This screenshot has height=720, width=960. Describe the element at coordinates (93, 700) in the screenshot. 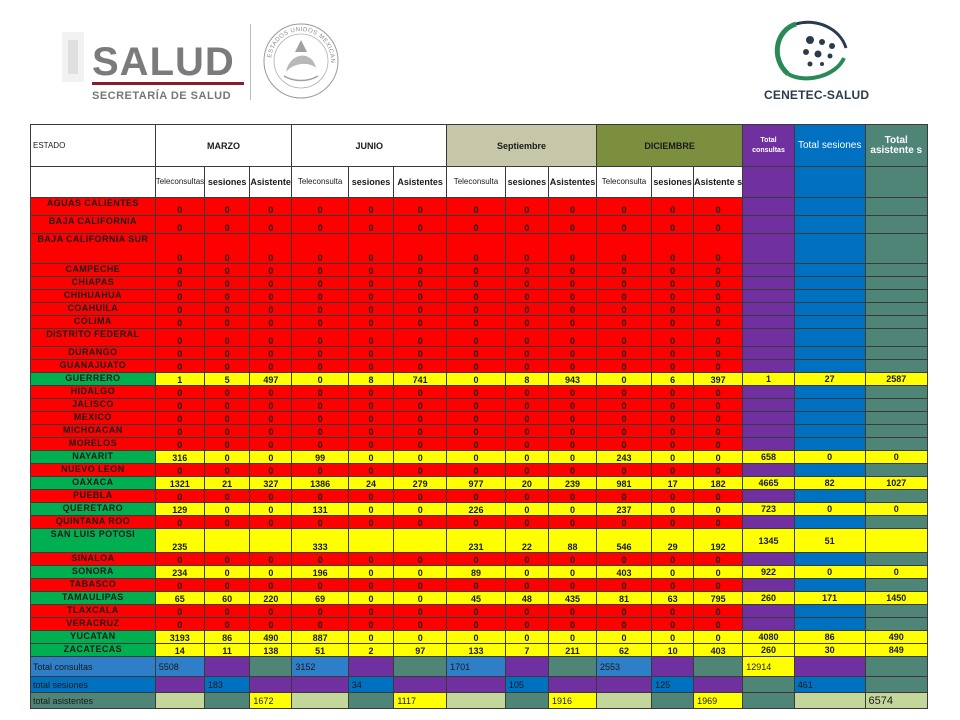

I see `totals-label: total asistentes` at that location.